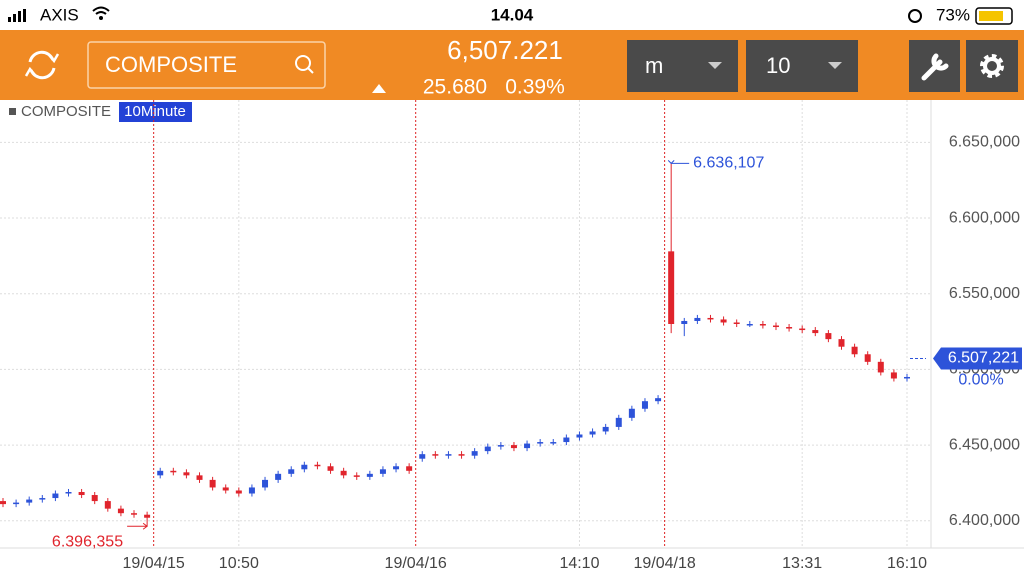 The image size is (1024, 580). Describe the element at coordinates (87, 541) in the screenshot. I see `min-label: 6.396,355` at that location.